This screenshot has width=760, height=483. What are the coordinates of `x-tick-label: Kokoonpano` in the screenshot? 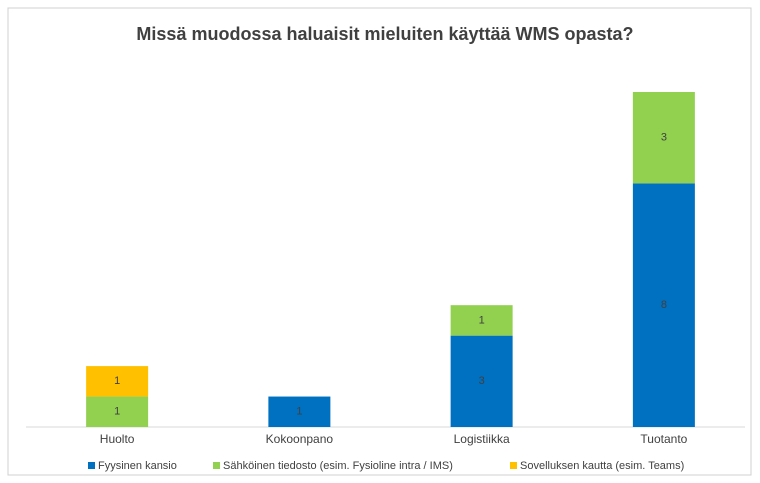 It's located at (300, 439).